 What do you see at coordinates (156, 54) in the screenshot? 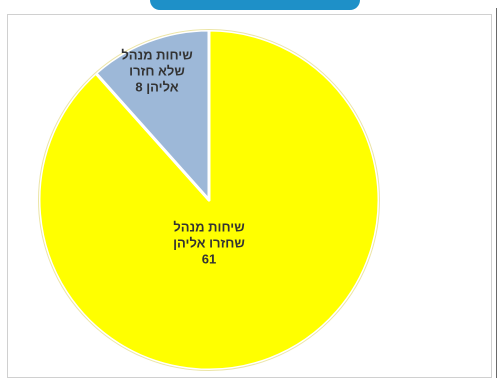
I see `slice-label-2-line-1: שיחות מנהל` at bounding box center [156, 54].